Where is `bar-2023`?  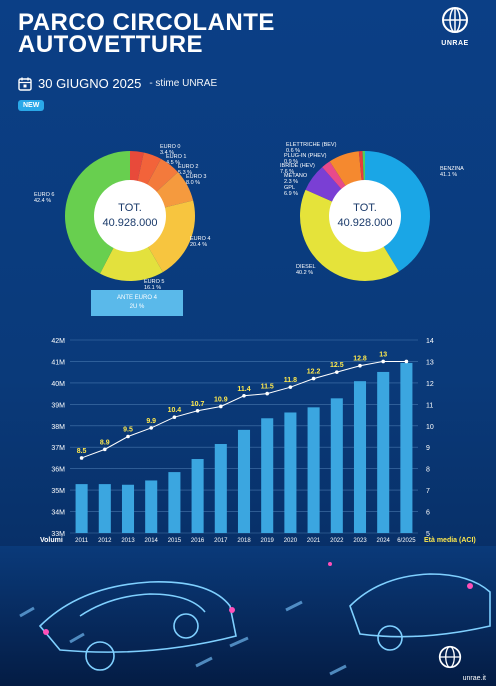 bar-2023 is located at coordinates (360, 457).